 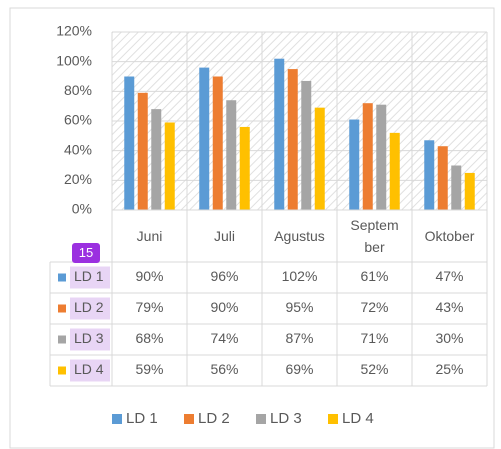 I want to click on table-value: 61%, so click(x=374, y=276).